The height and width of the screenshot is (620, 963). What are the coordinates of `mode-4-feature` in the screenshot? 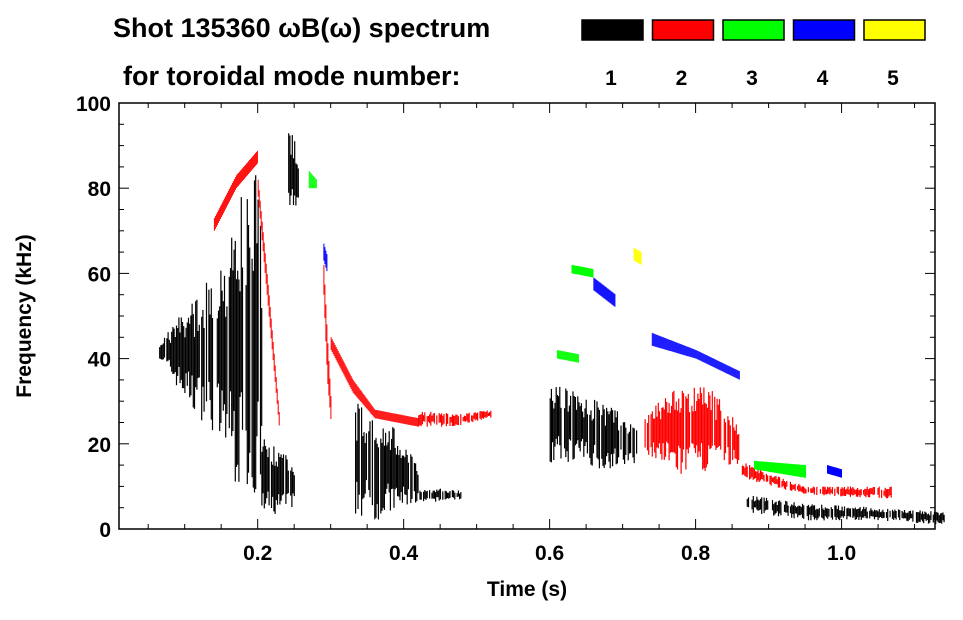 It's located at (325, 257).